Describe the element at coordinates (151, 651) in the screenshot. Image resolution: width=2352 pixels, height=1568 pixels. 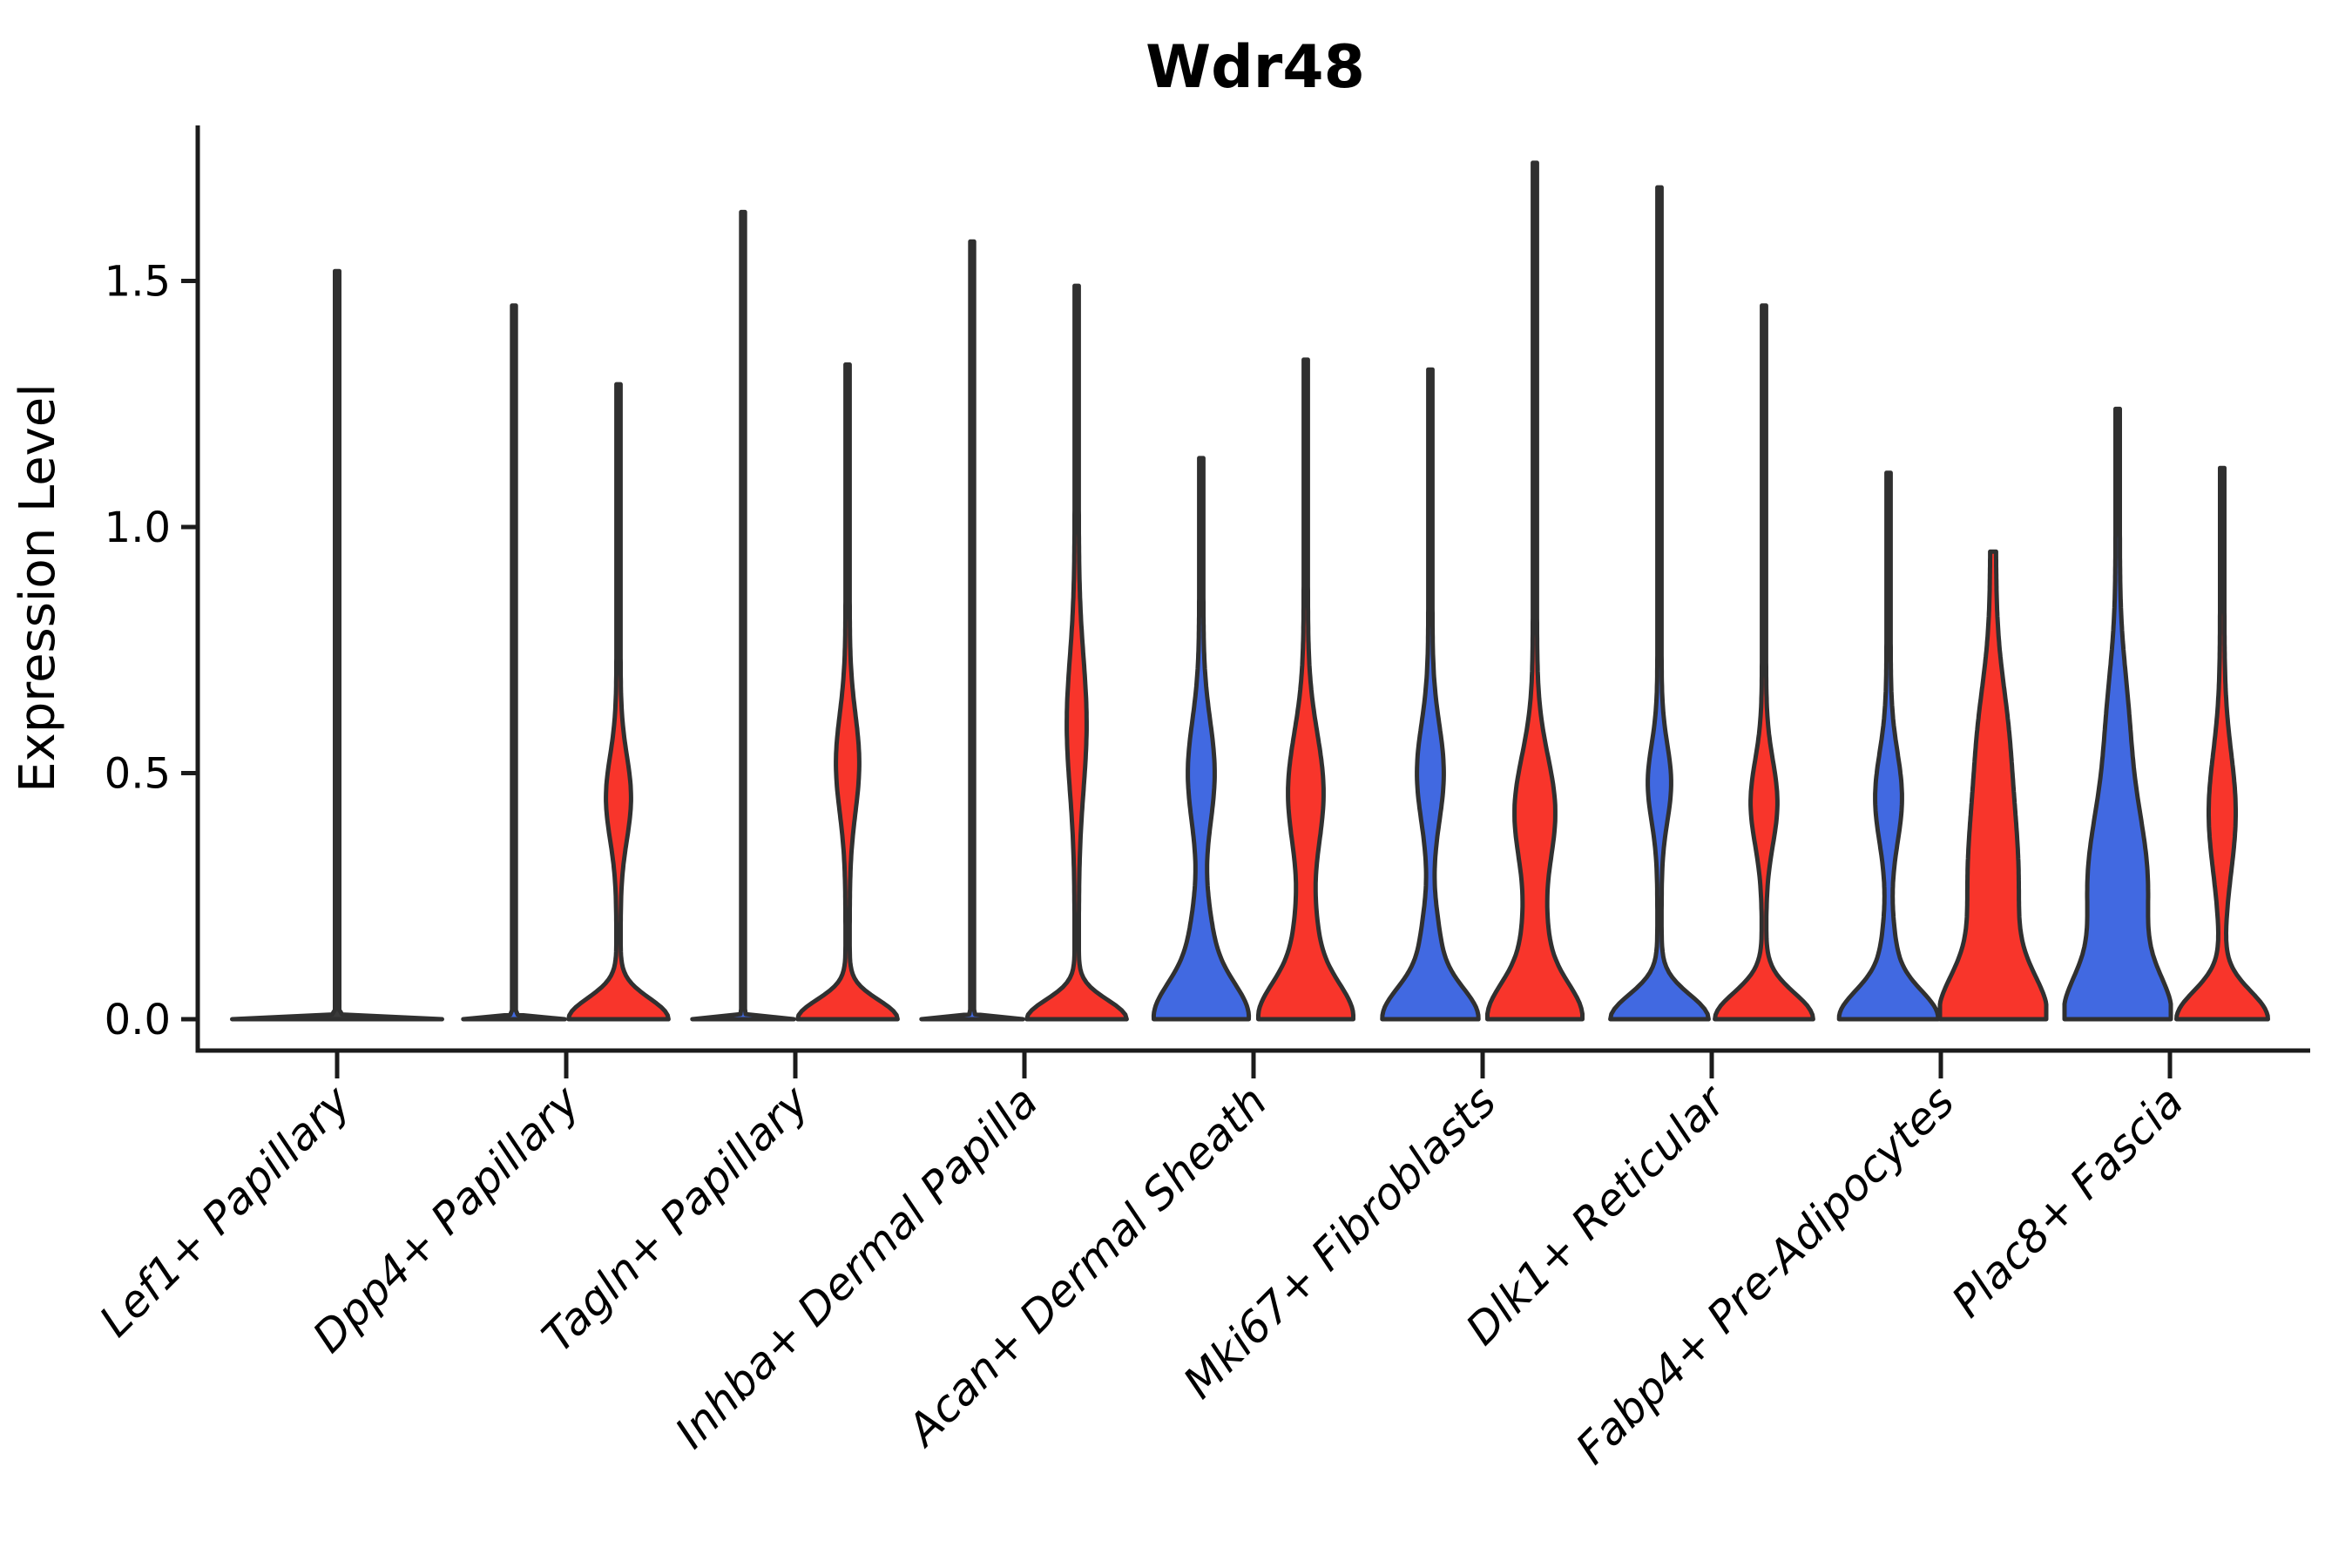
I see `y-axis-ticks: 0.0 0.5 1.0 1.5` at that location.